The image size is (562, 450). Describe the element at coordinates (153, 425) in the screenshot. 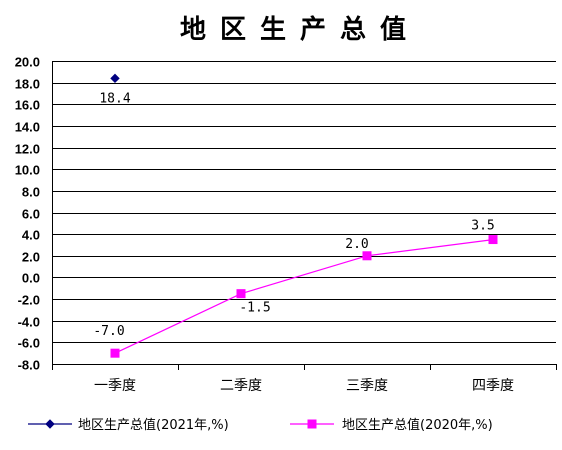

I see `legend-label-0: 地区生产总值(2021年,%)` at that location.